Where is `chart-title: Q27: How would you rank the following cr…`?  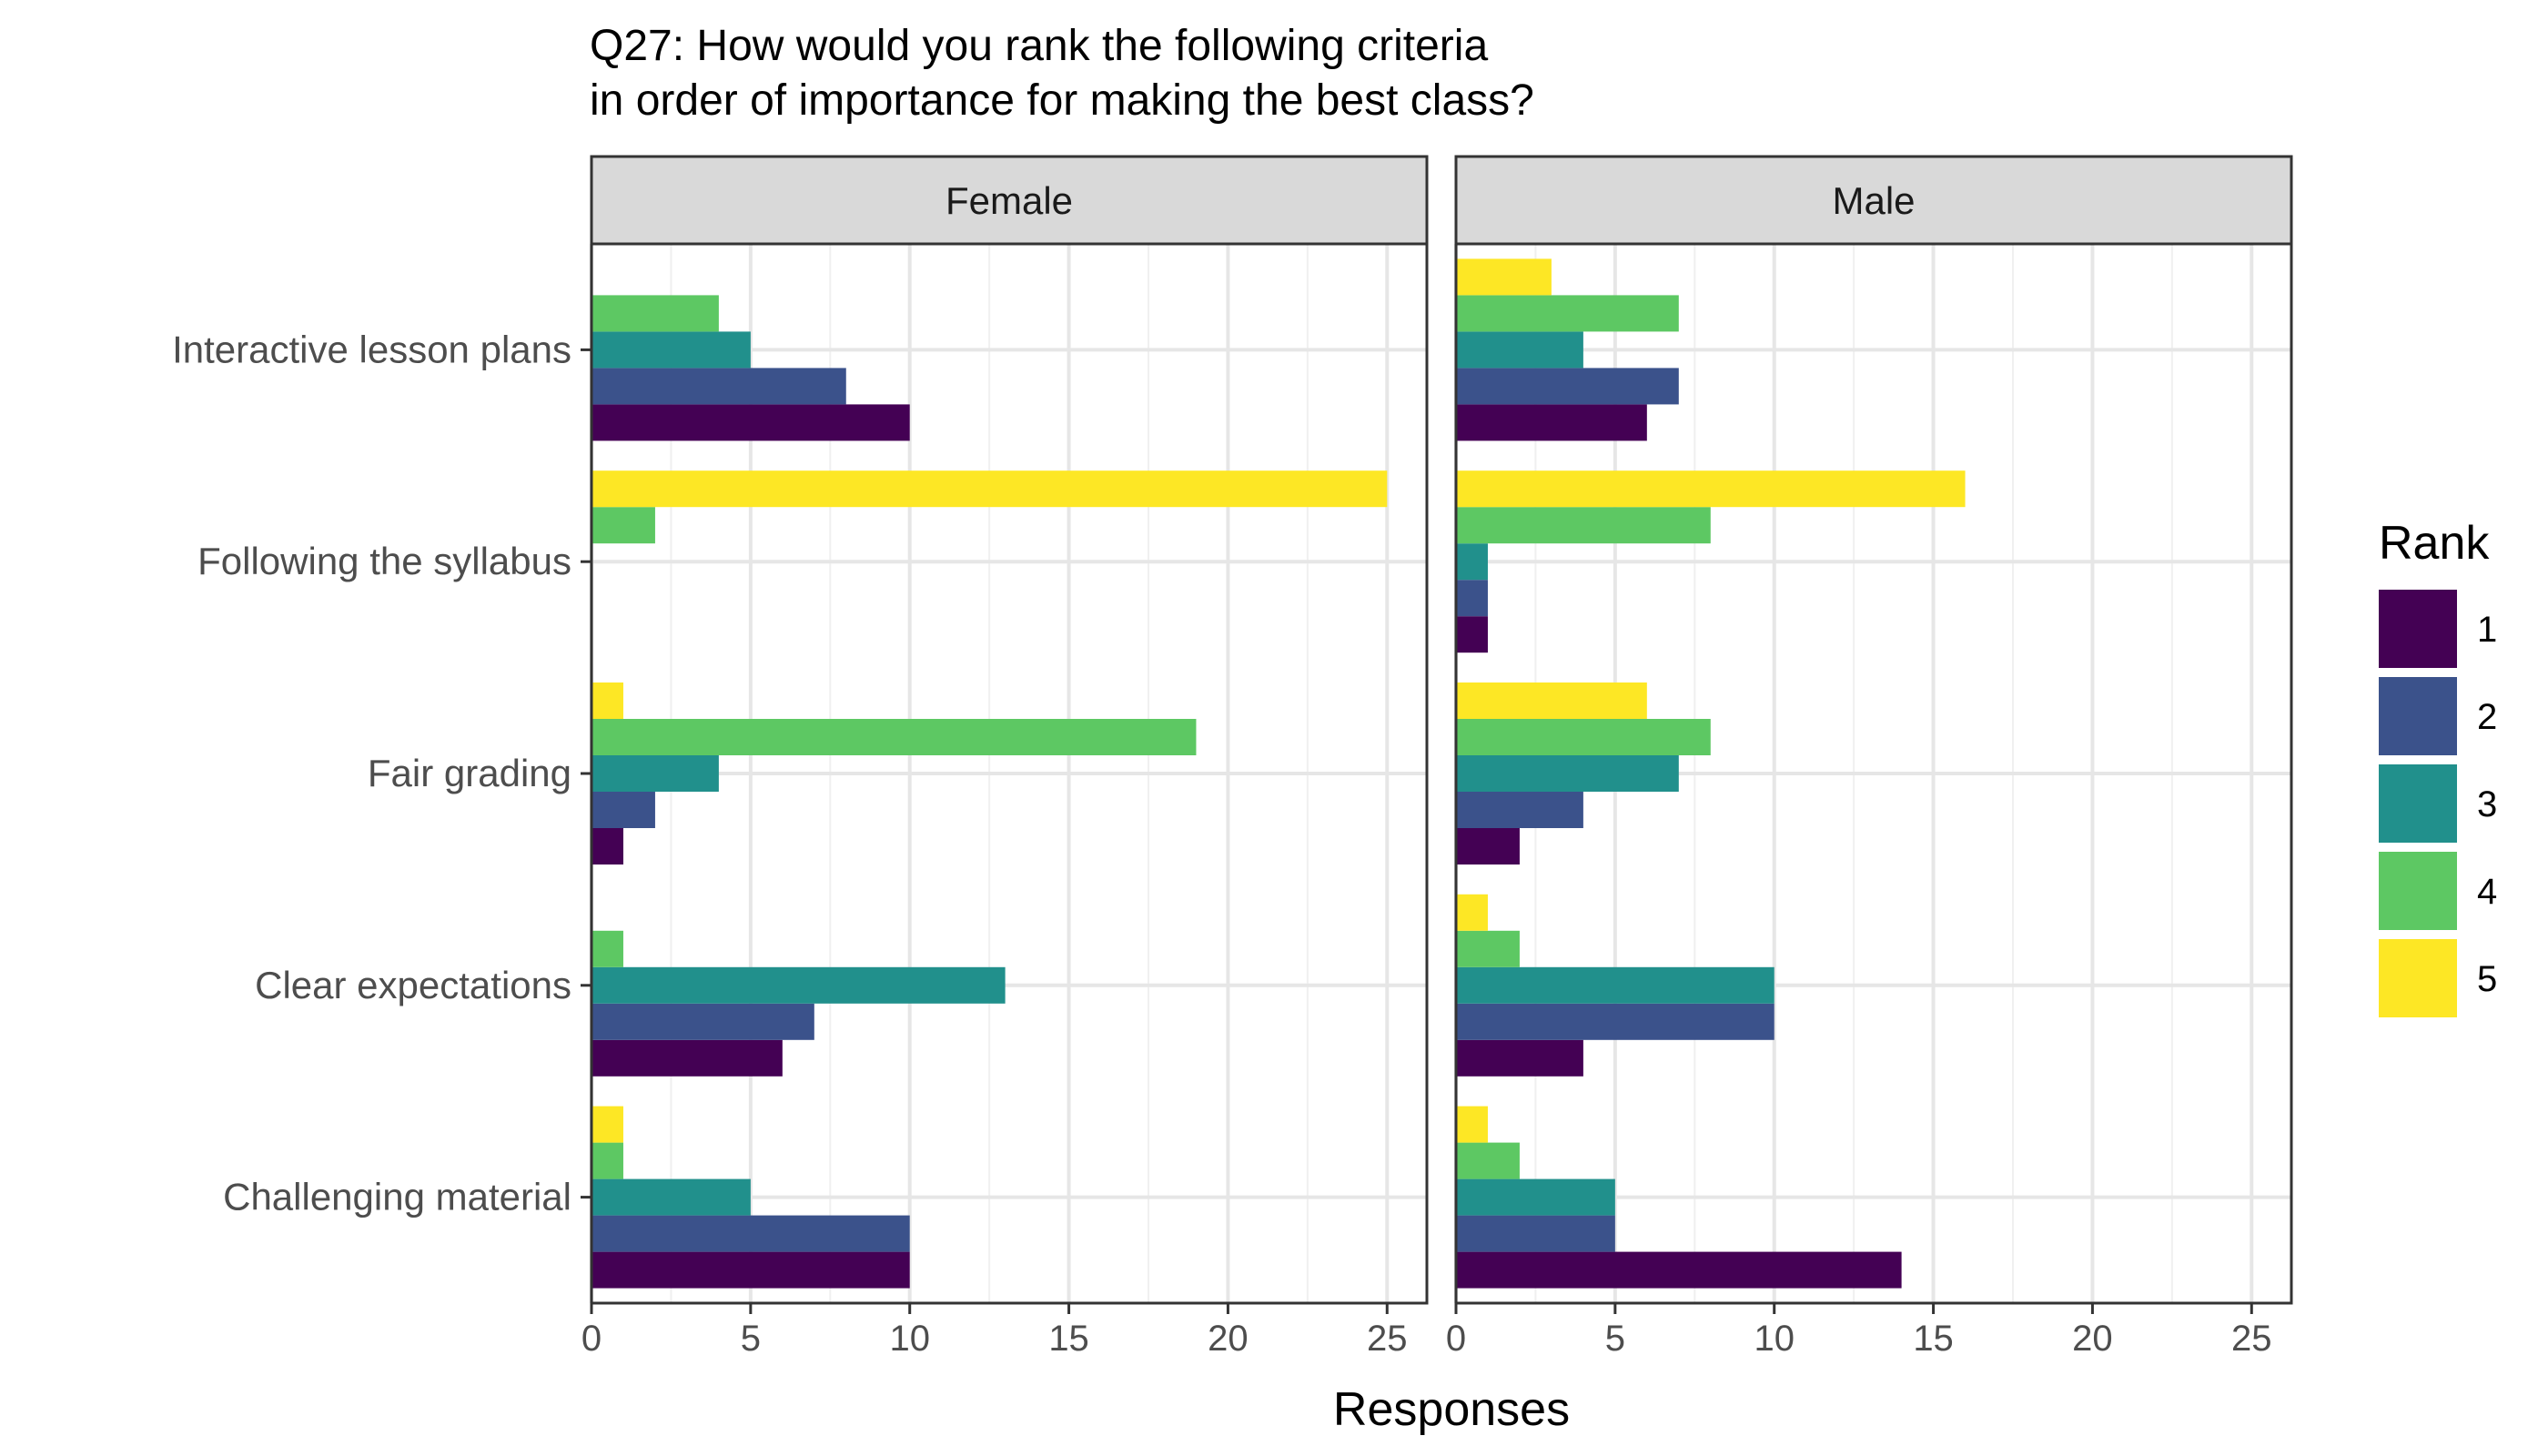 chart-title: Q27: How would you rank the following cr… is located at coordinates (1062, 73).